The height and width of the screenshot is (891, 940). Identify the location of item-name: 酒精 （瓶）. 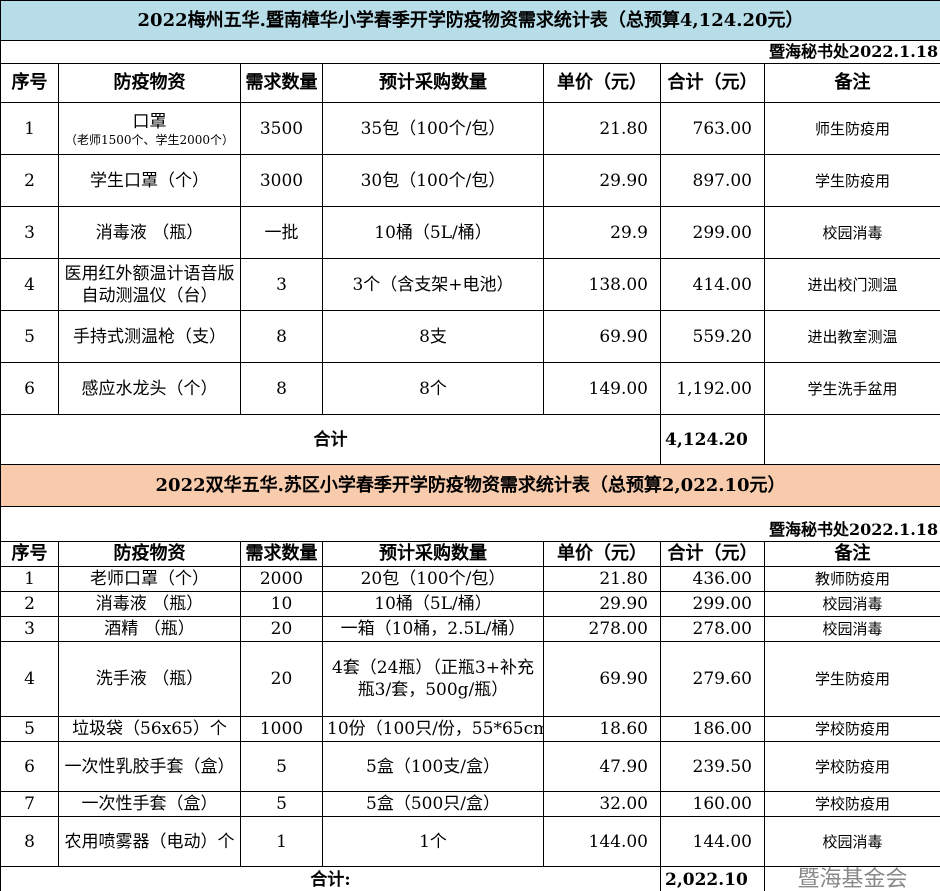
(149, 629).